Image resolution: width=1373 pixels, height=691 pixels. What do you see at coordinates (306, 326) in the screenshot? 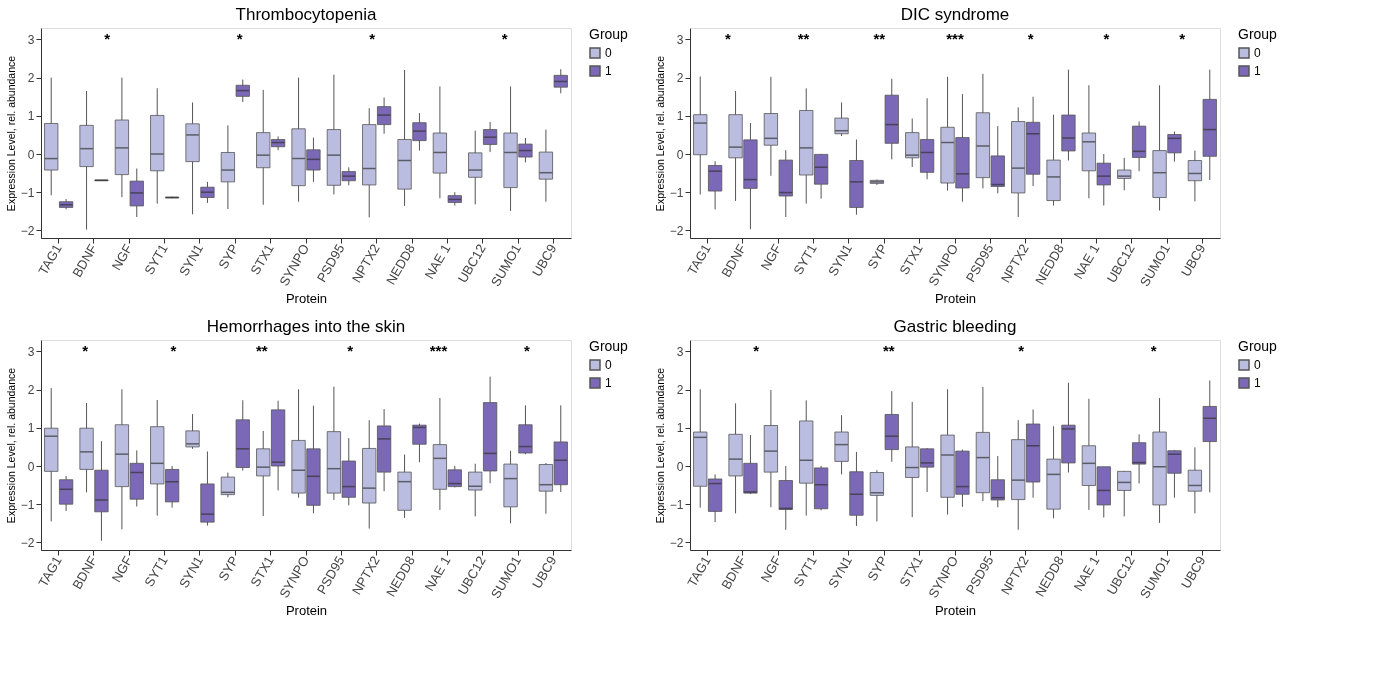
I see `chart-title: Hemorrhages into the skin` at bounding box center [306, 326].